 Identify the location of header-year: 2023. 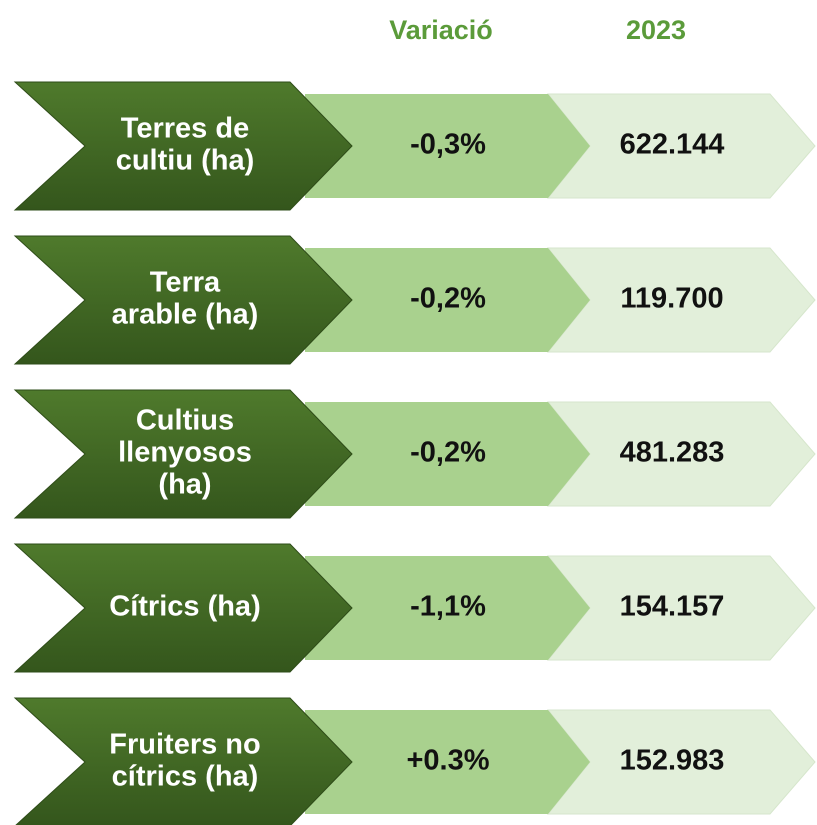
(656, 30).